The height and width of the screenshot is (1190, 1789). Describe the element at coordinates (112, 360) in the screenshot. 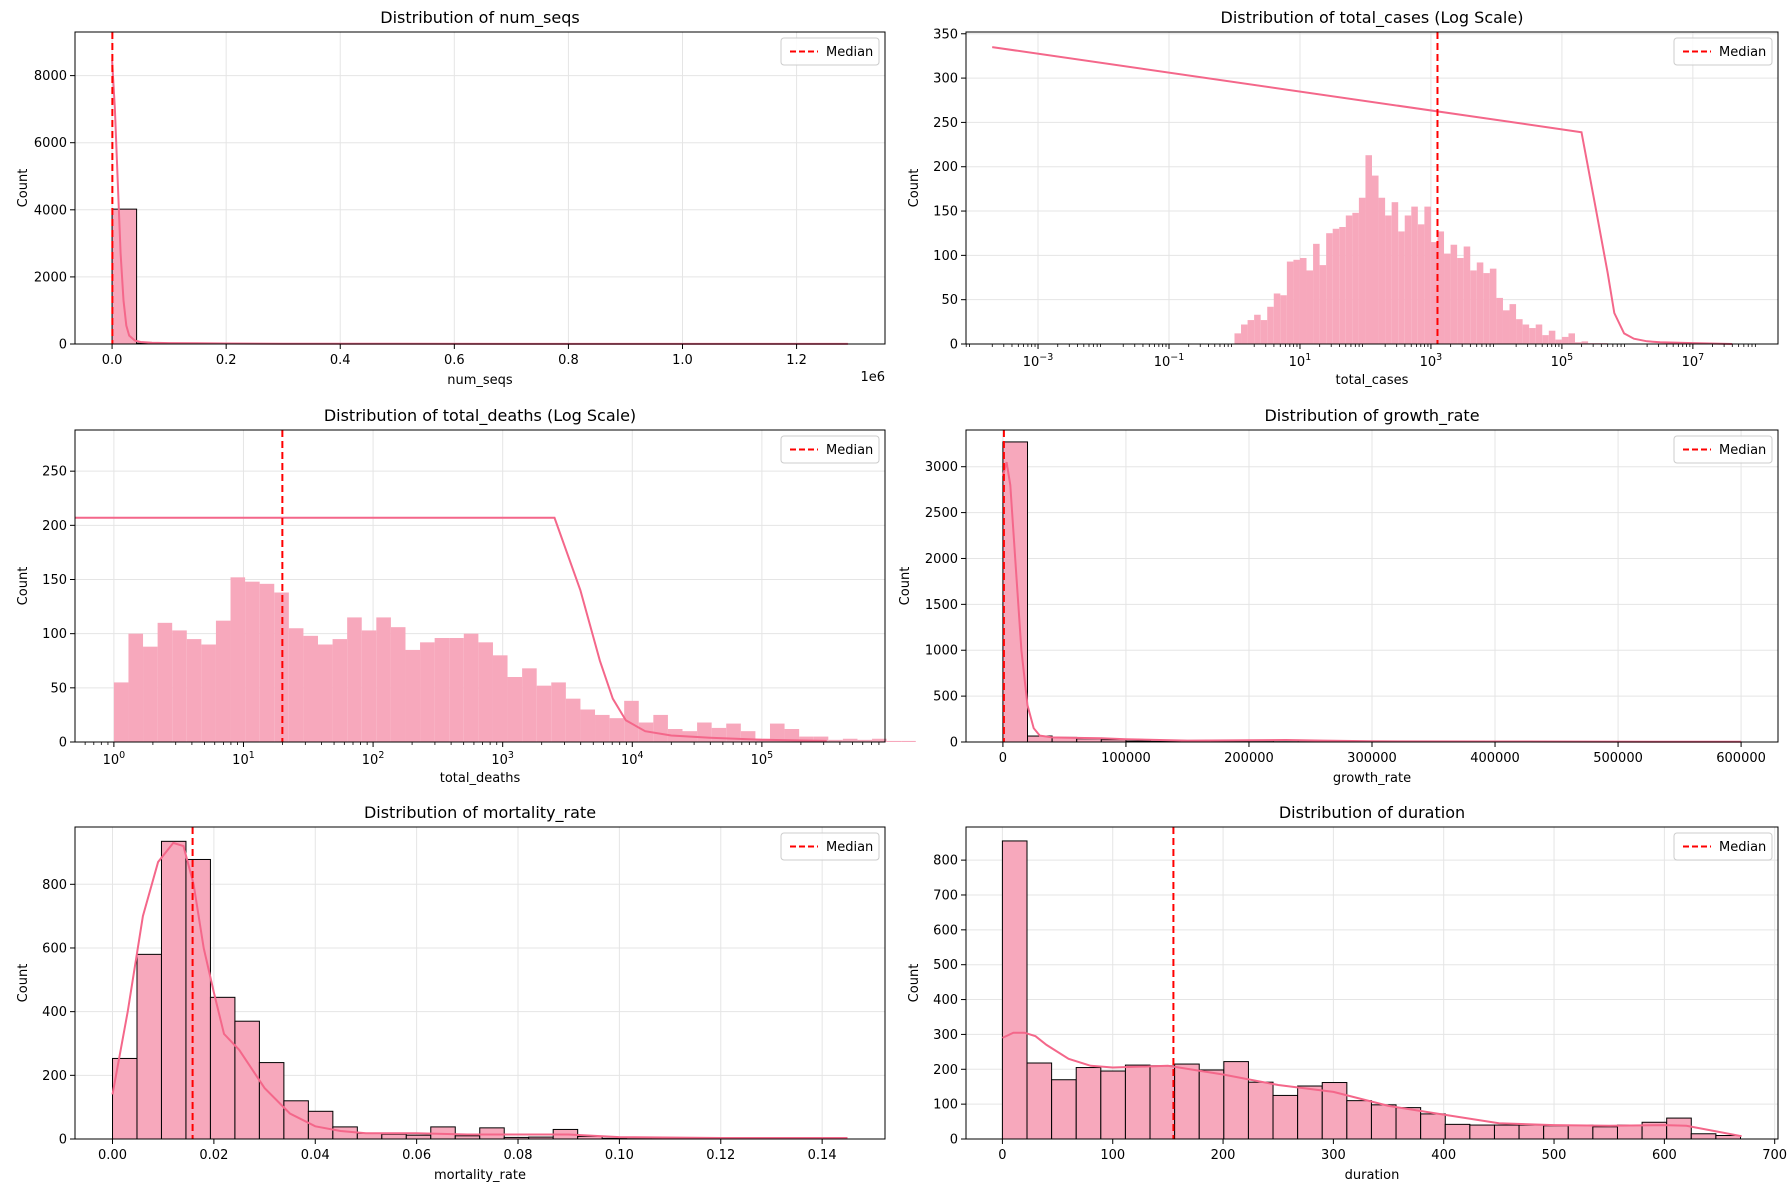

I see `x-tick-label: 0.0` at that location.